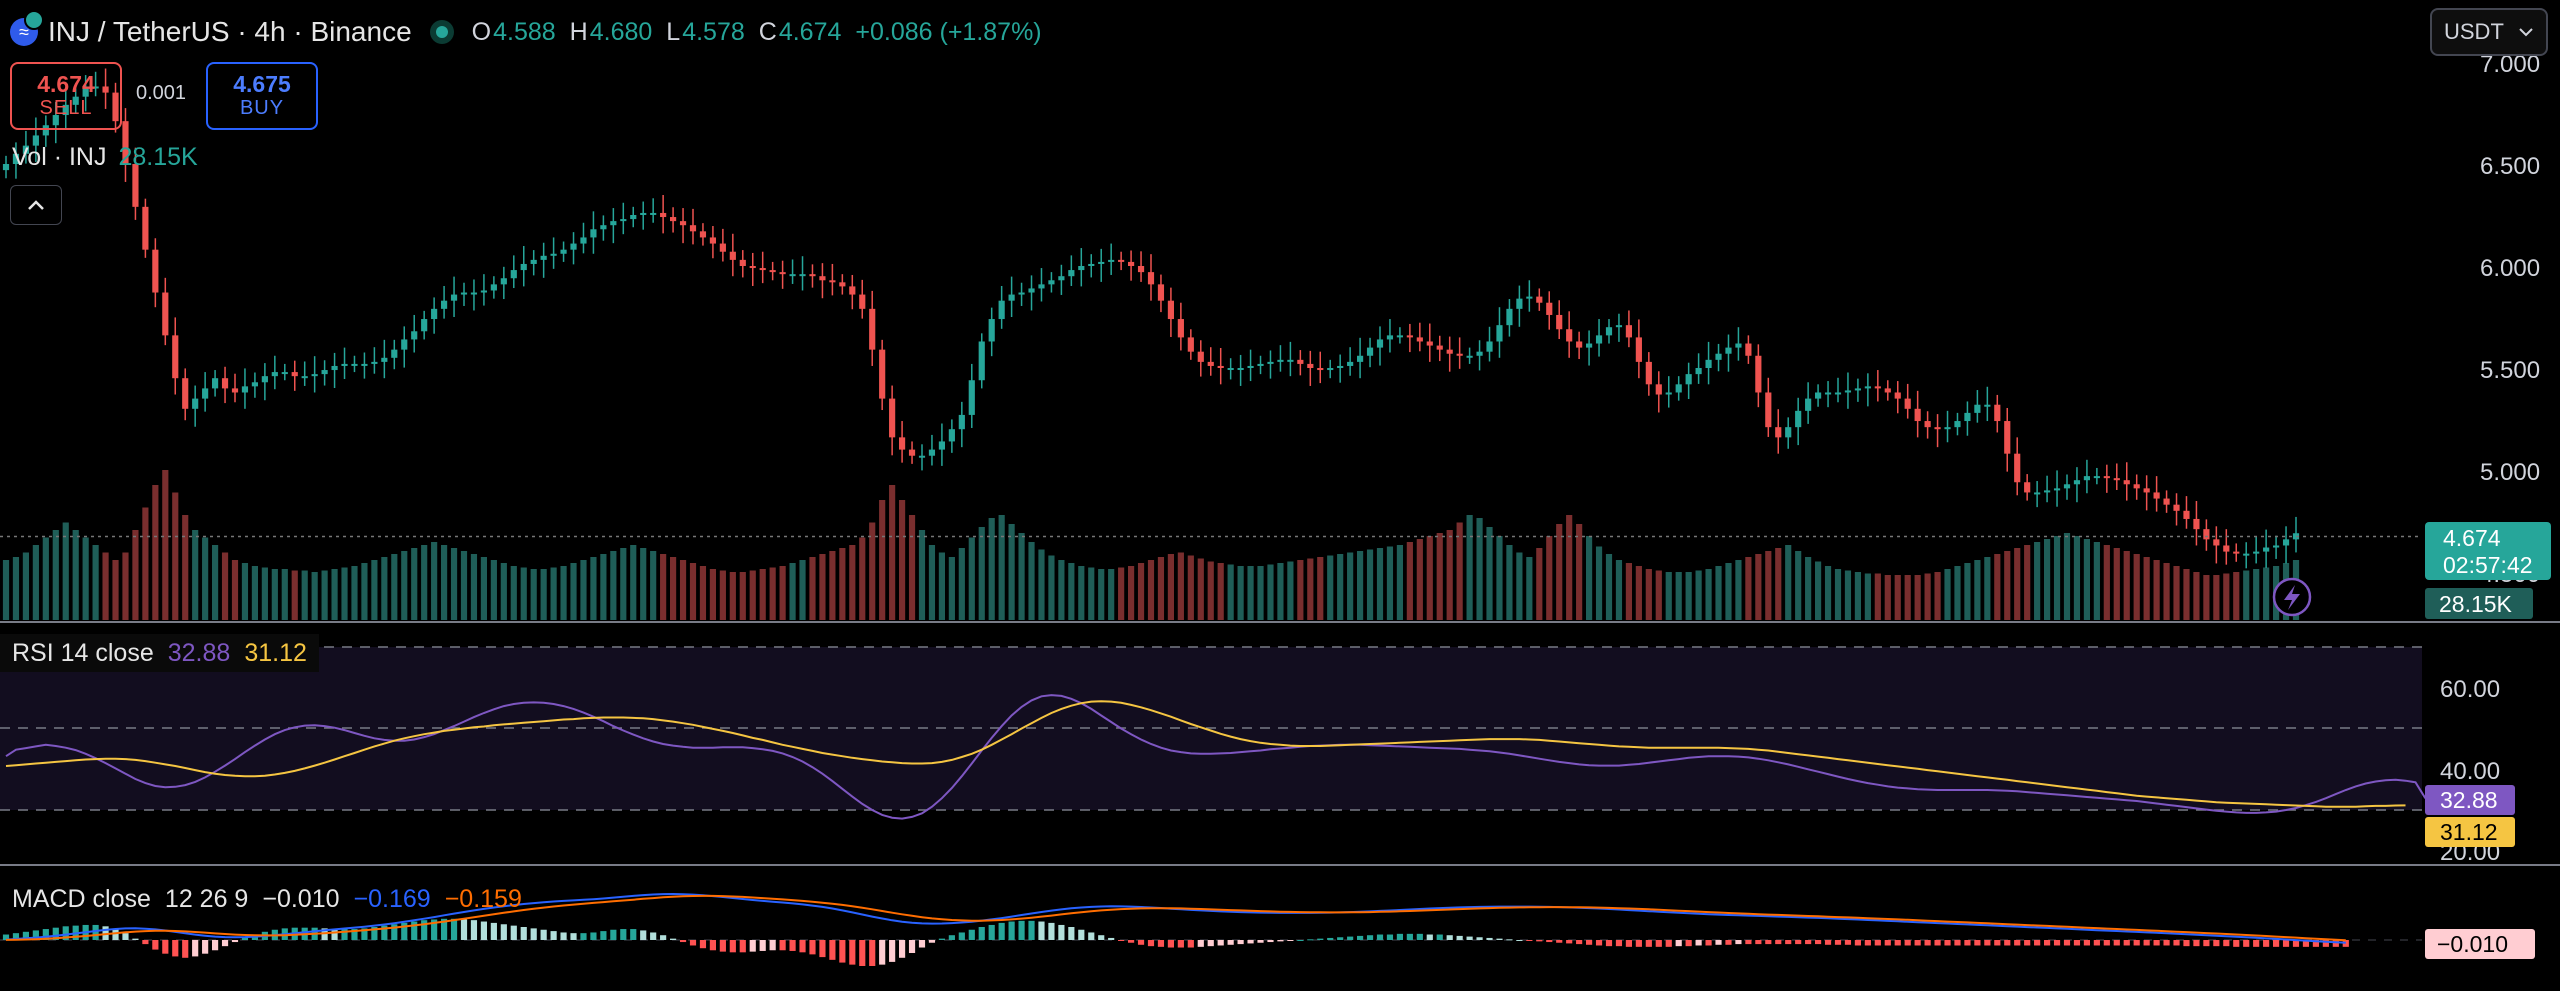 This screenshot has height=991, width=2560. What do you see at coordinates (161, 93) in the screenshot?
I see `spread-value: 0.001` at bounding box center [161, 93].